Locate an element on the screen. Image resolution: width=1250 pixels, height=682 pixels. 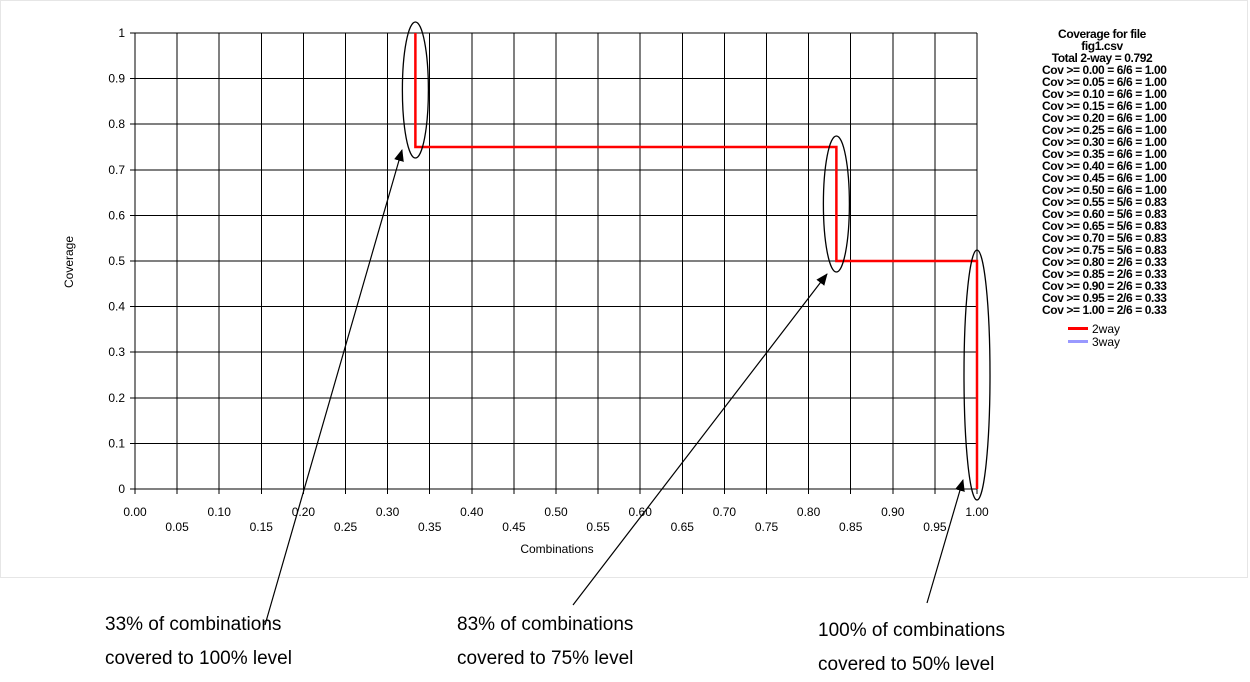
legend-line: Cov >= 0.60 = 5/6 = 0.83 is located at coordinates (1104, 214).